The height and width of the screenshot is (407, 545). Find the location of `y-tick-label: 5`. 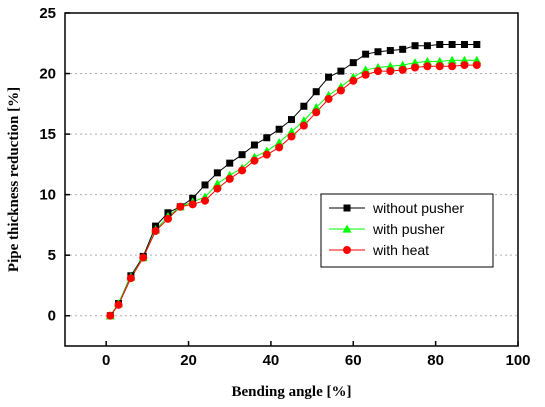

y-tick-label: 5 is located at coordinates (52, 255).